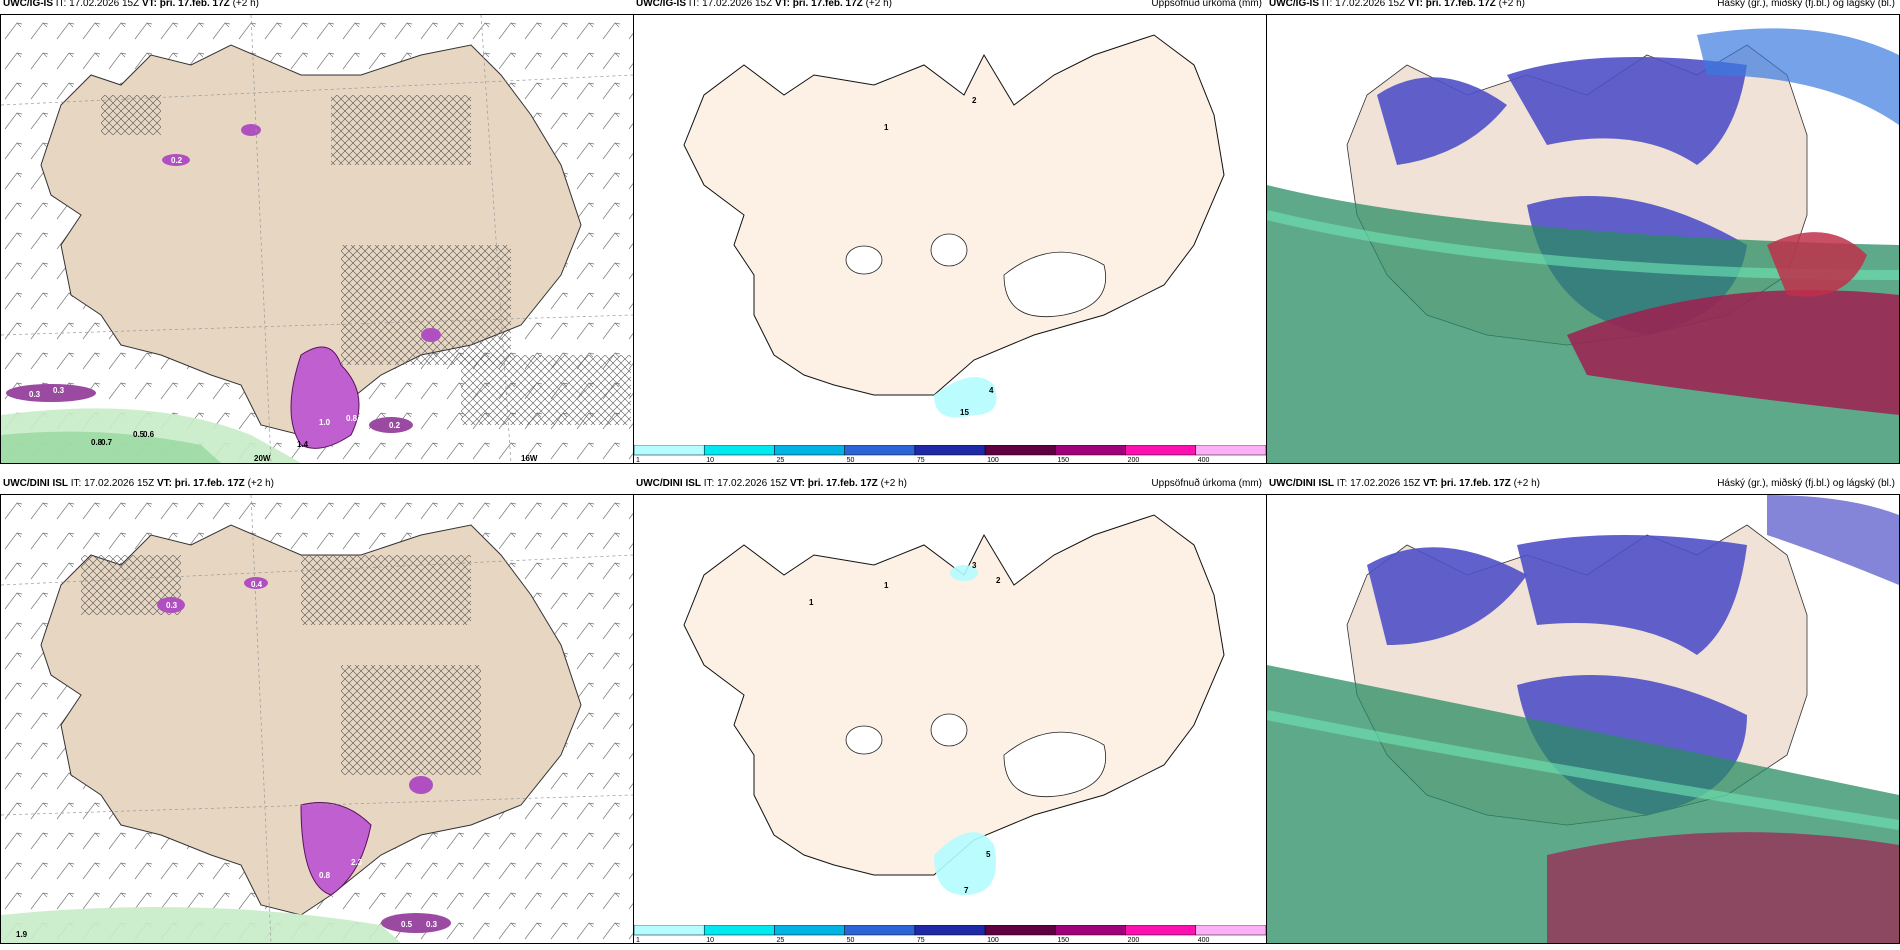  Describe the element at coordinates (22, 934) in the screenshot. I see `wind-value: 1.9` at that location.